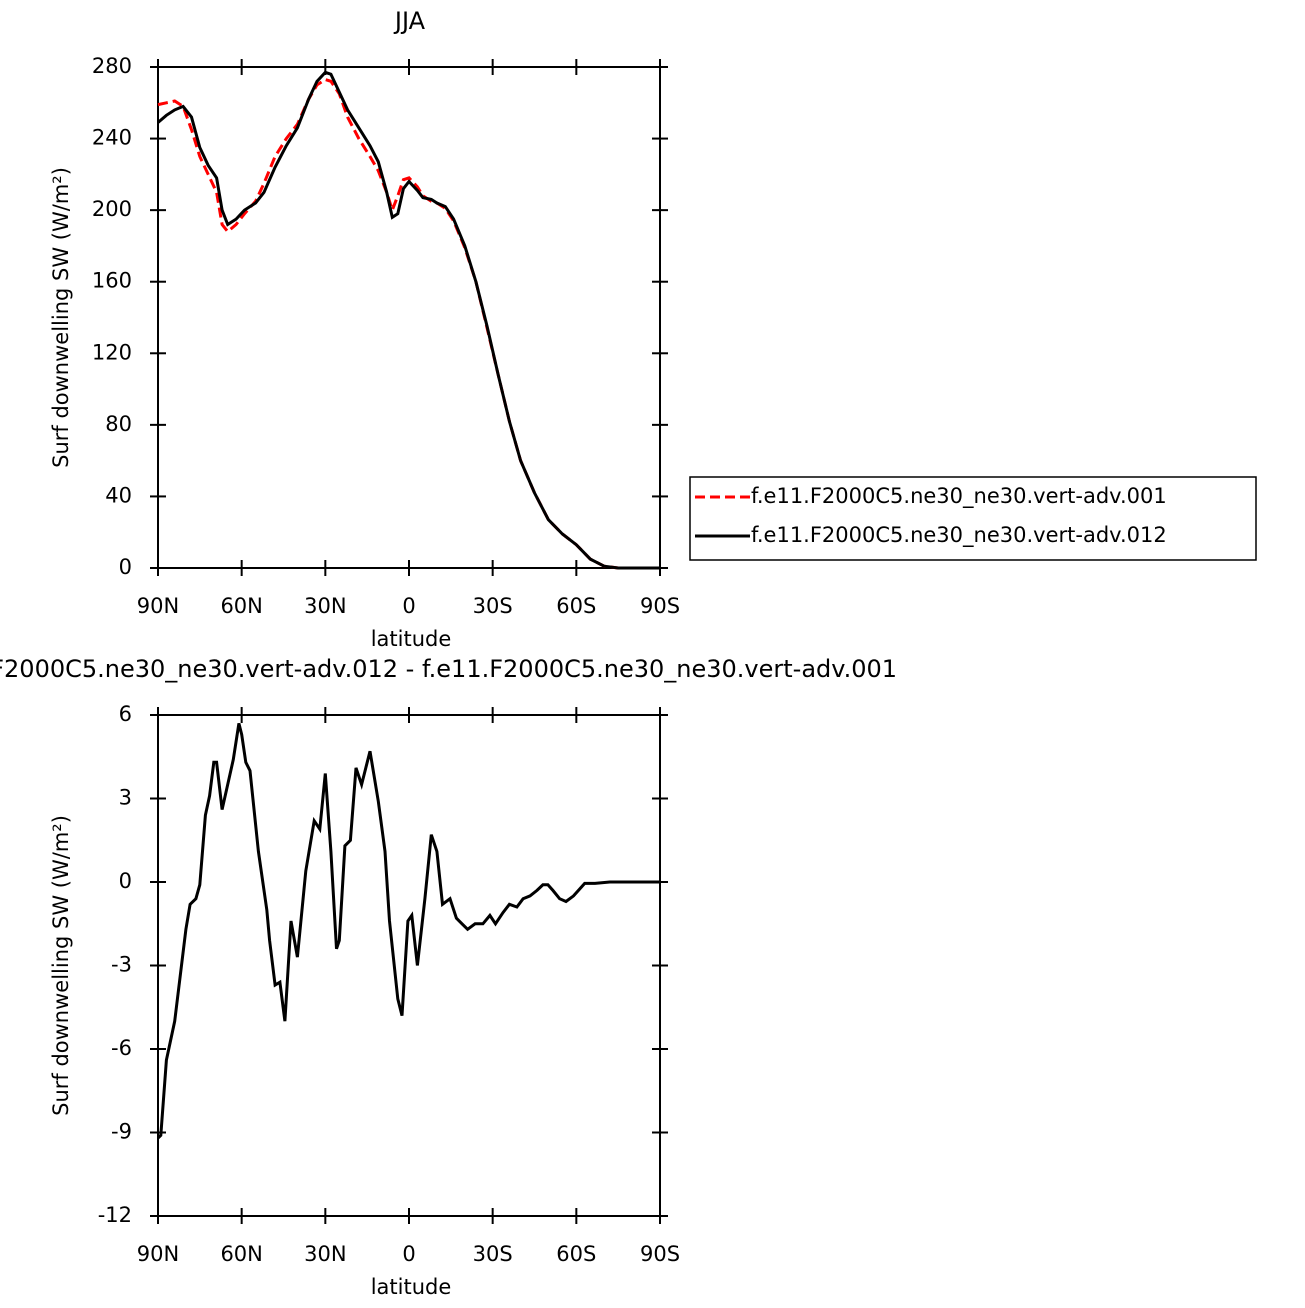 This screenshot has height=1308, width=1305. Describe the element at coordinates (125, 798) in the screenshot. I see `y-tick-label: 3` at that location.